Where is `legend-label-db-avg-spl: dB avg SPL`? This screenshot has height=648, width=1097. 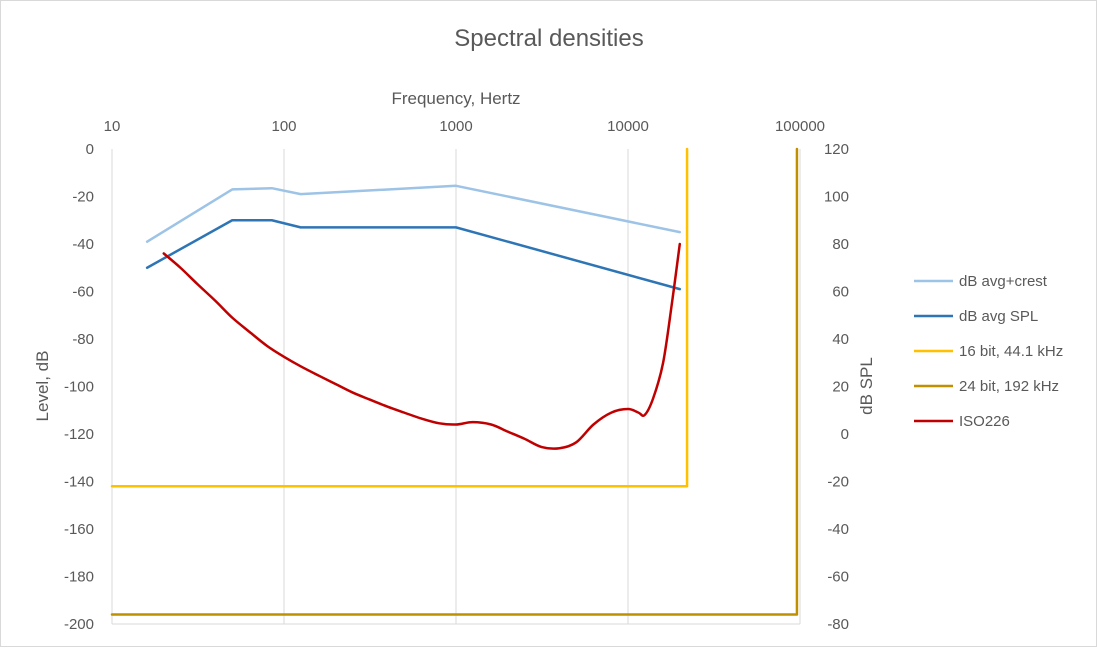
legend-label-db-avg-spl: dB avg SPL is located at coordinates (998, 316).